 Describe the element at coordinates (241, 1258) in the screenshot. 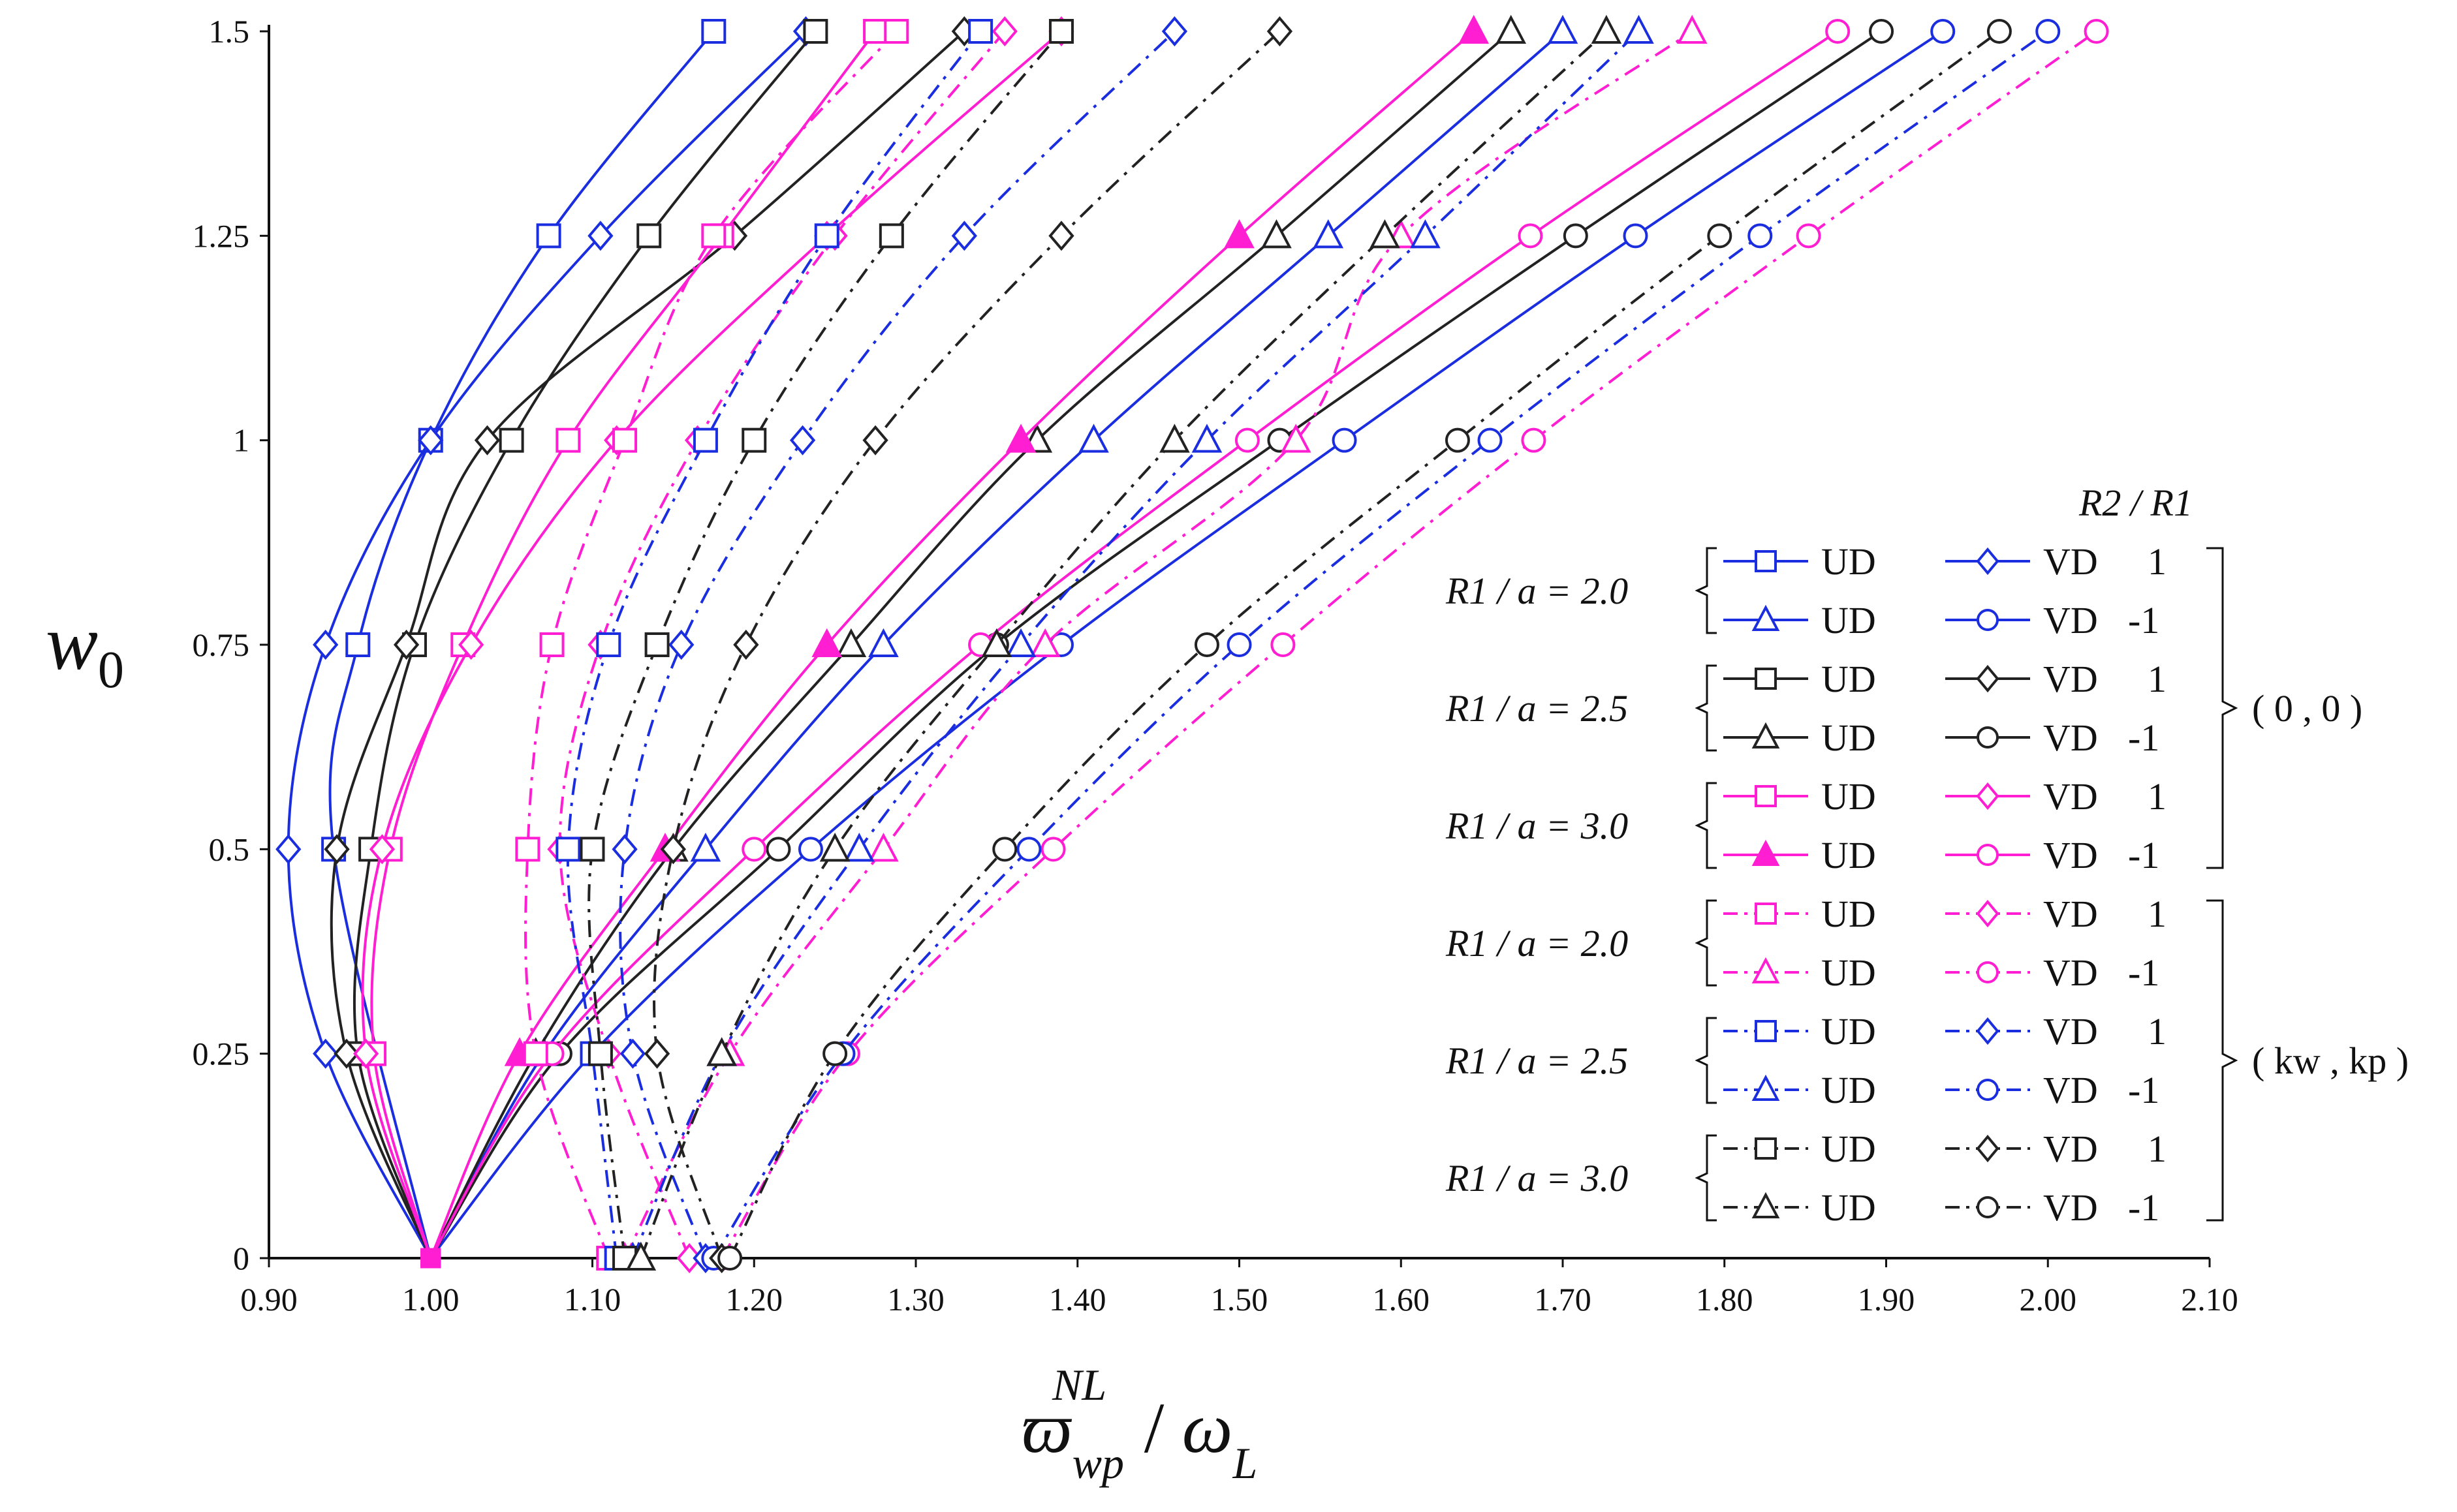

I see `y-tick-label: 0` at that location.